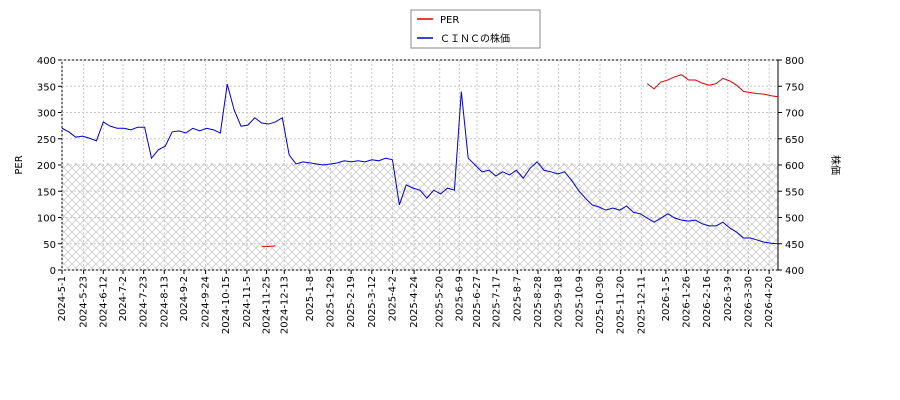  What do you see at coordinates (666, 298) in the screenshot?
I see `x-tick-label: 2026-1-5` at bounding box center [666, 298].